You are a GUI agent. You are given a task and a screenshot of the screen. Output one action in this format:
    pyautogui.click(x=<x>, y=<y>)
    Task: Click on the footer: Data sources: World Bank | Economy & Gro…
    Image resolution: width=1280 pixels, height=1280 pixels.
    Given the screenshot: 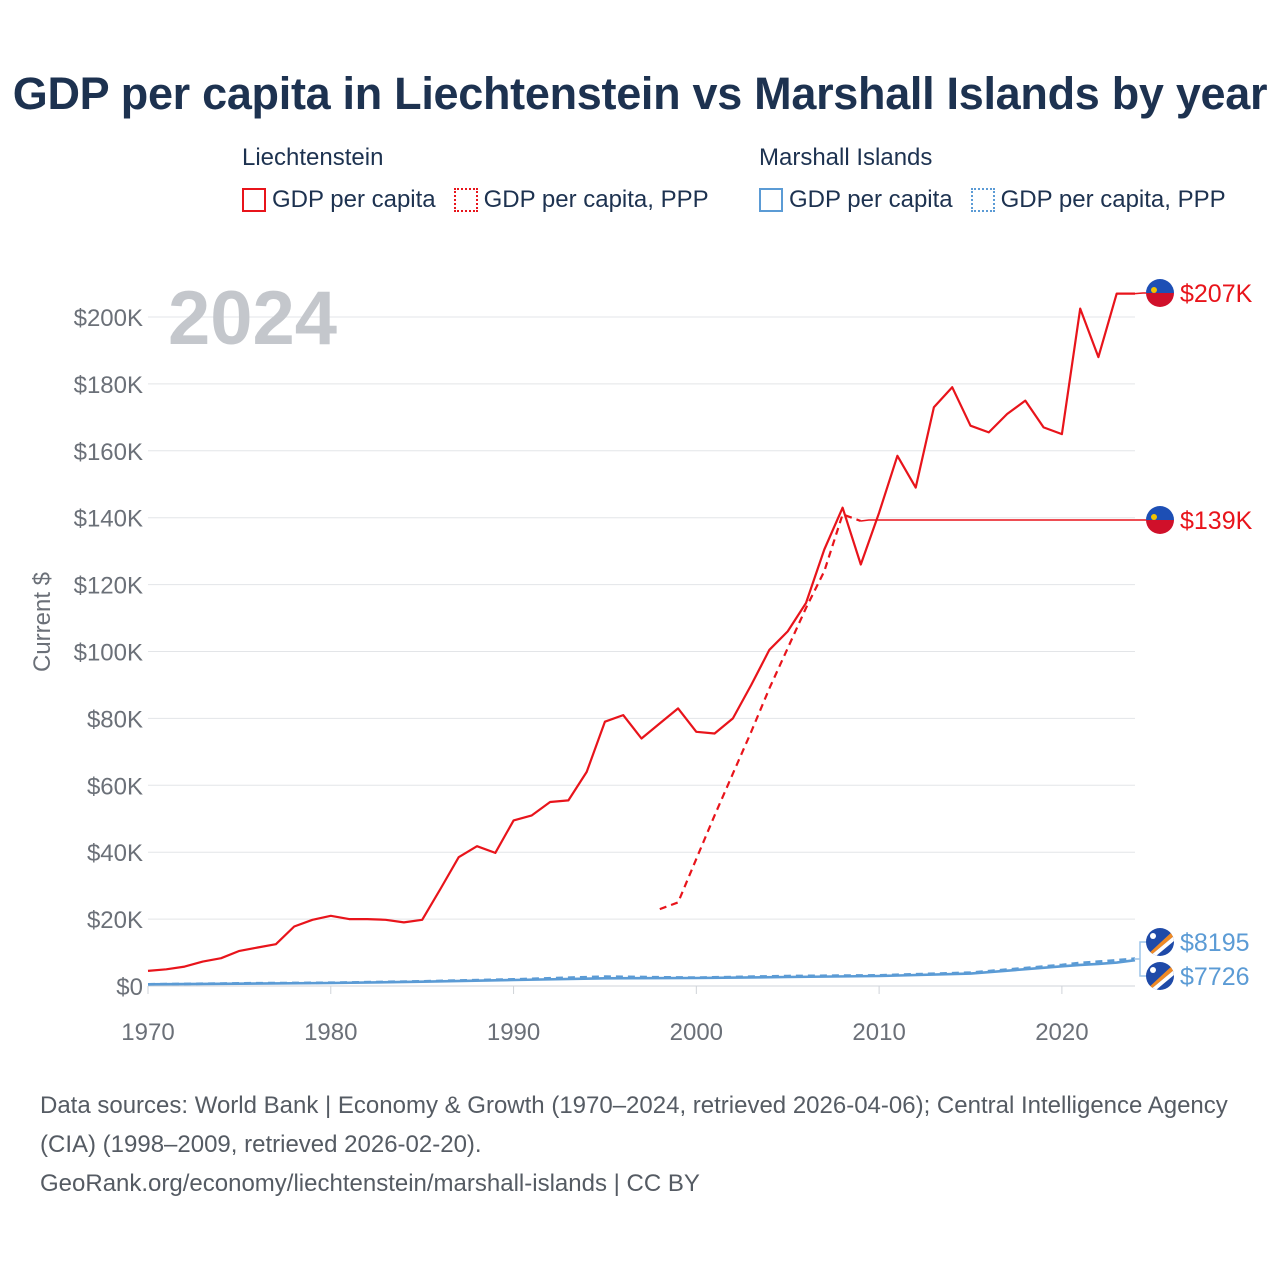 What is the action you would take?
    pyautogui.click(x=645, y=1144)
    